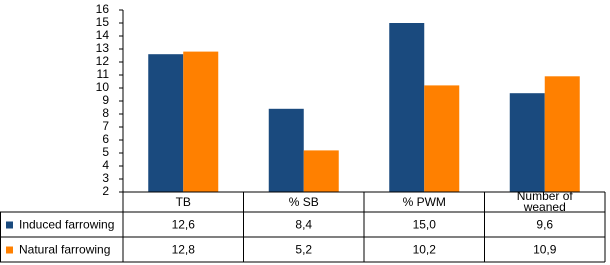 The image size is (610, 265). Describe the element at coordinates (184, 250) in the screenshot. I see `table-value: 12,8` at that location.